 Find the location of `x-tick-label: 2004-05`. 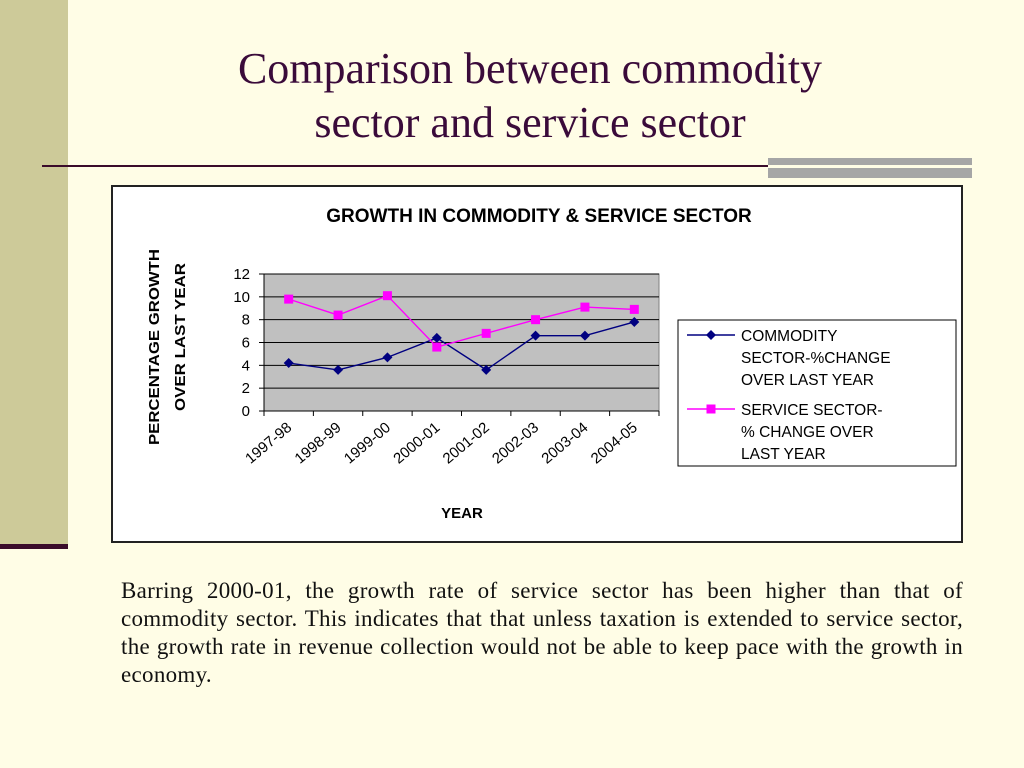

x-tick-label: 2004-05 is located at coordinates (614, 443).